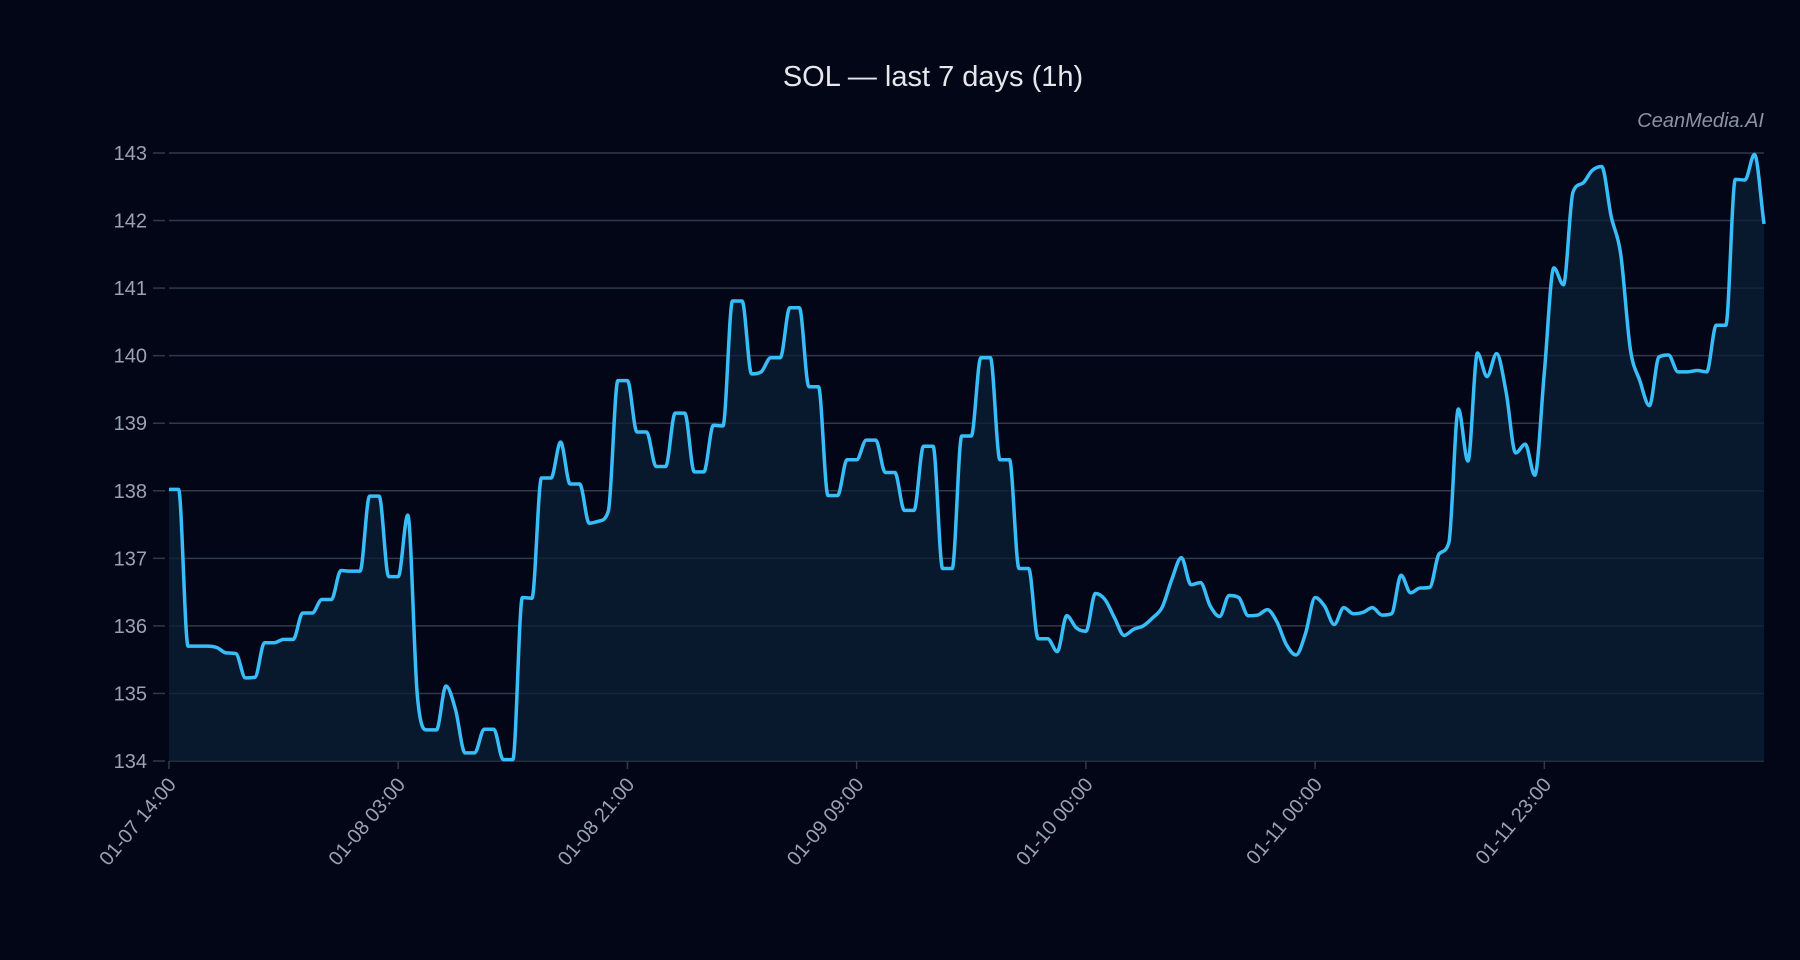 The height and width of the screenshot is (960, 1800). I want to click on y-tick-label: 142, so click(130, 222).